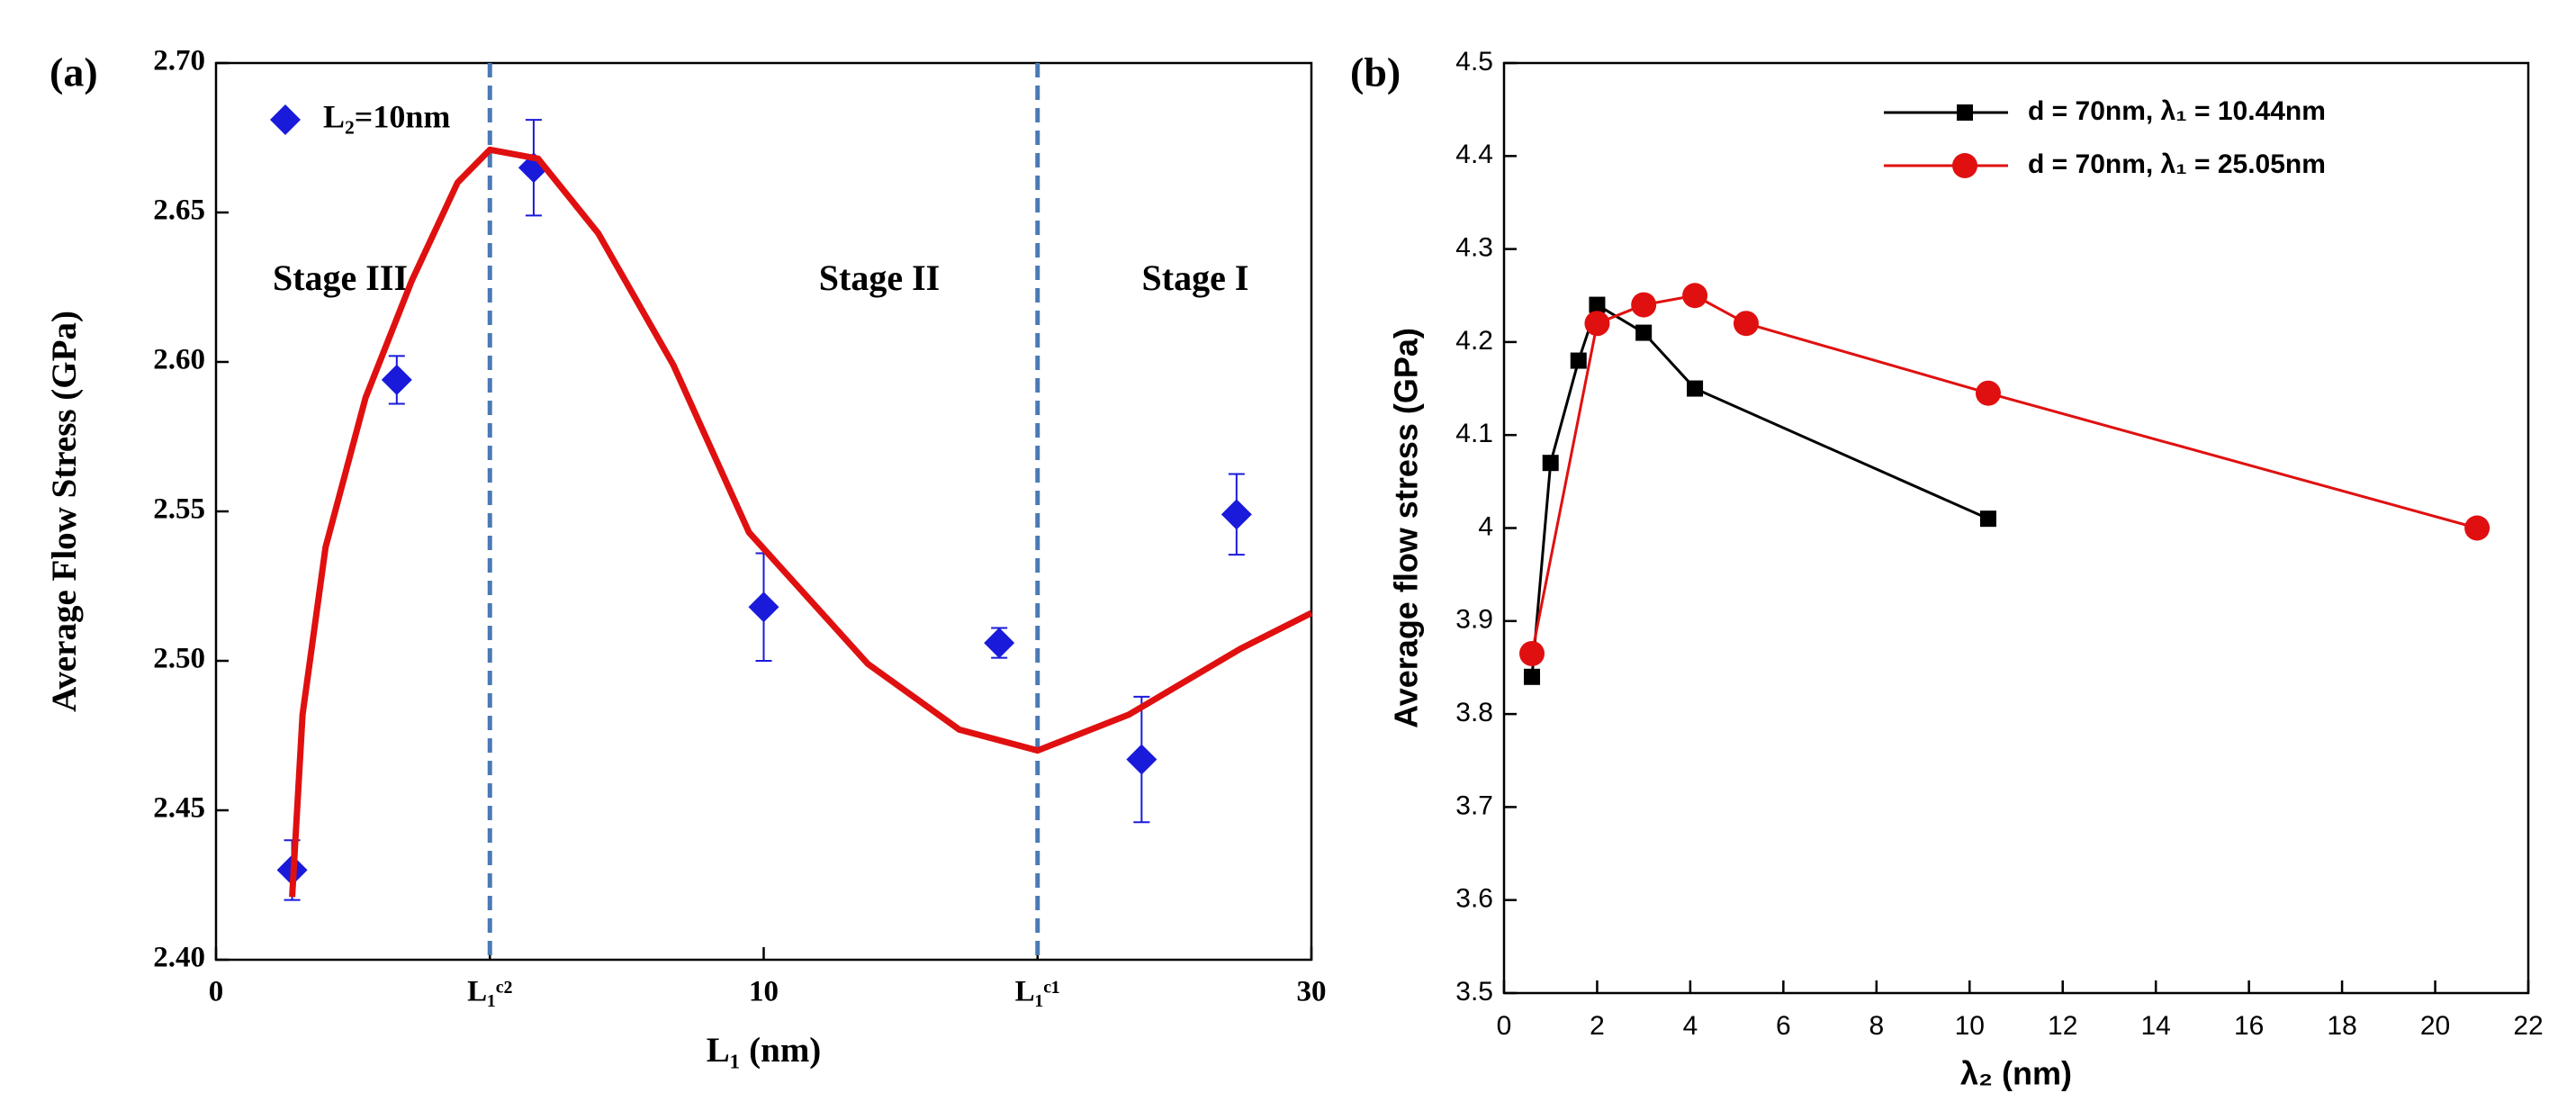 This screenshot has width=2576, height=1120. What do you see at coordinates (179, 808) in the screenshot?
I see `y-tick-label: 2.45` at bounding box center [179, 808].